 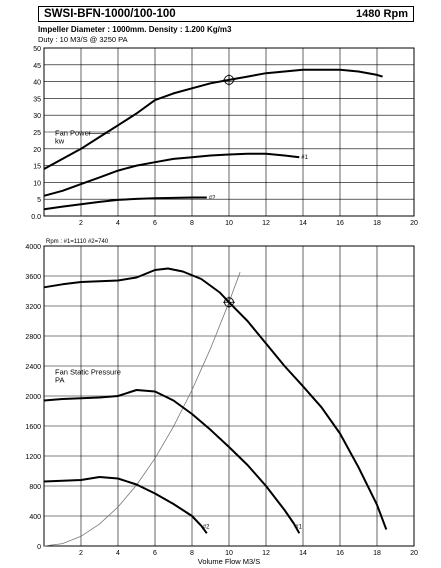 I want to click on power-x-tick-label: 16, so click(x=340, y=223).